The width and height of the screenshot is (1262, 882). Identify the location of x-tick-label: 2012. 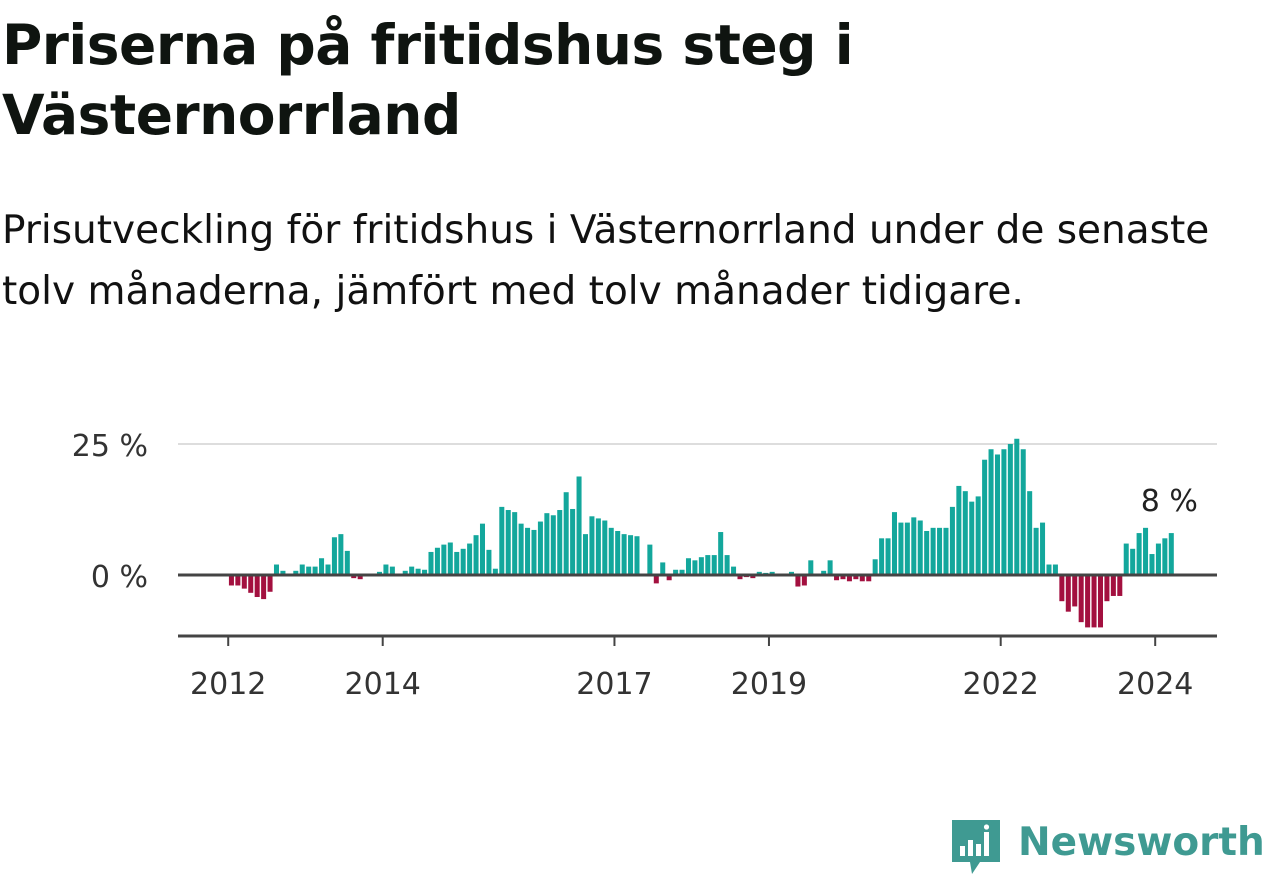
(228, 684).